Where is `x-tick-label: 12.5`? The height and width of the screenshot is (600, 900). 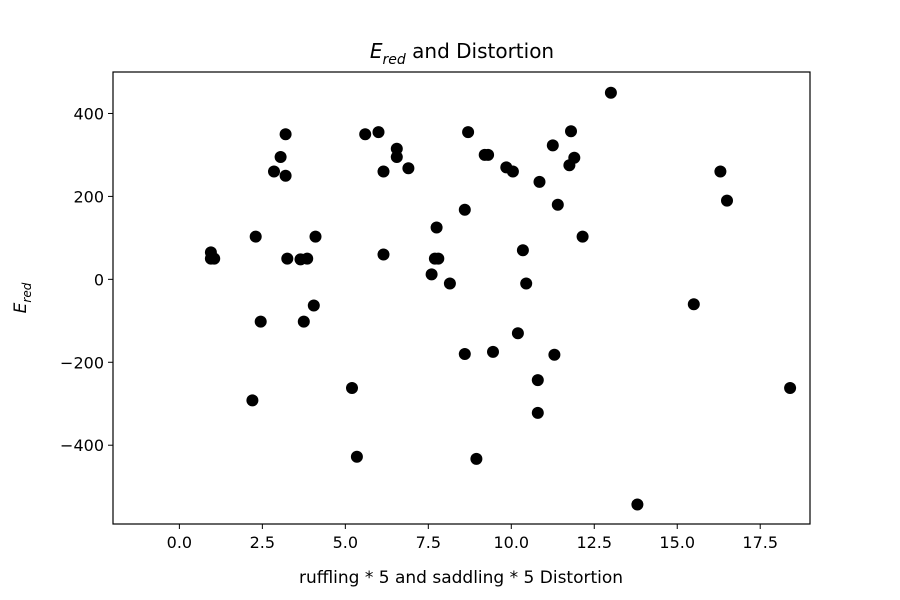 x-tick-label: 12.5 is located at coordinates (594, 542).